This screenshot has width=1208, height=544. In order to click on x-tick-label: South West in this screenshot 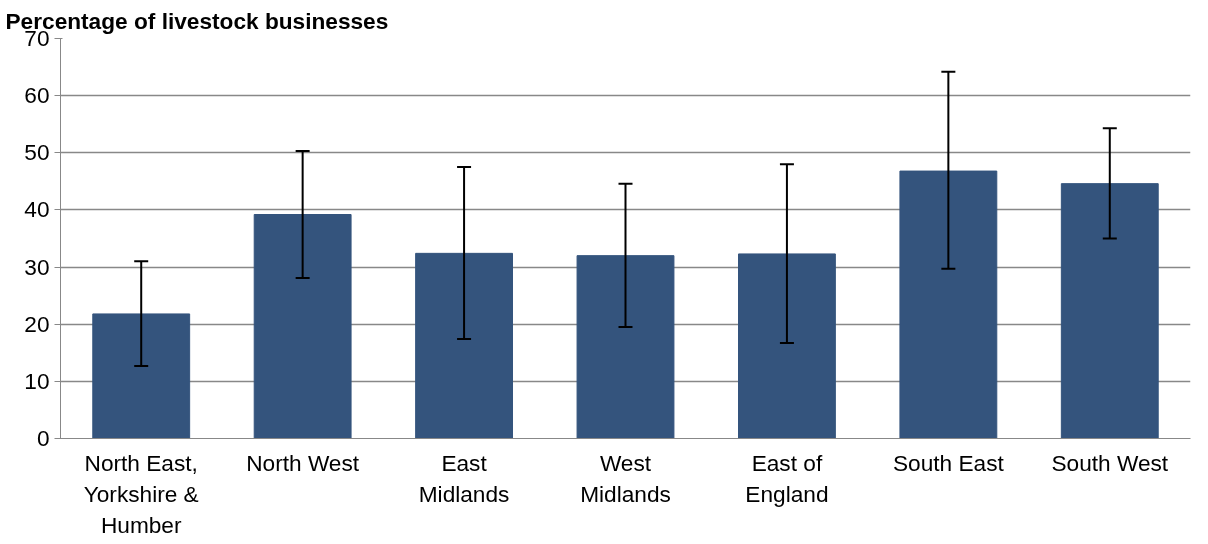, I will do `click(1110, 462)`.